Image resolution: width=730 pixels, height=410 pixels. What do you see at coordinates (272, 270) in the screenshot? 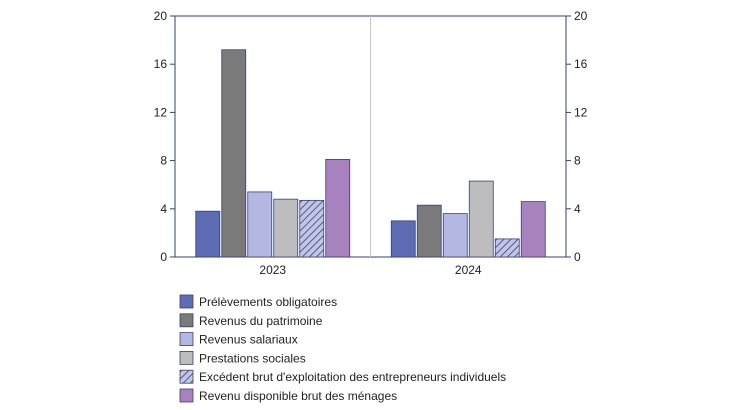
I see `x-category-label: 2023` at bounding box center [272, 270].